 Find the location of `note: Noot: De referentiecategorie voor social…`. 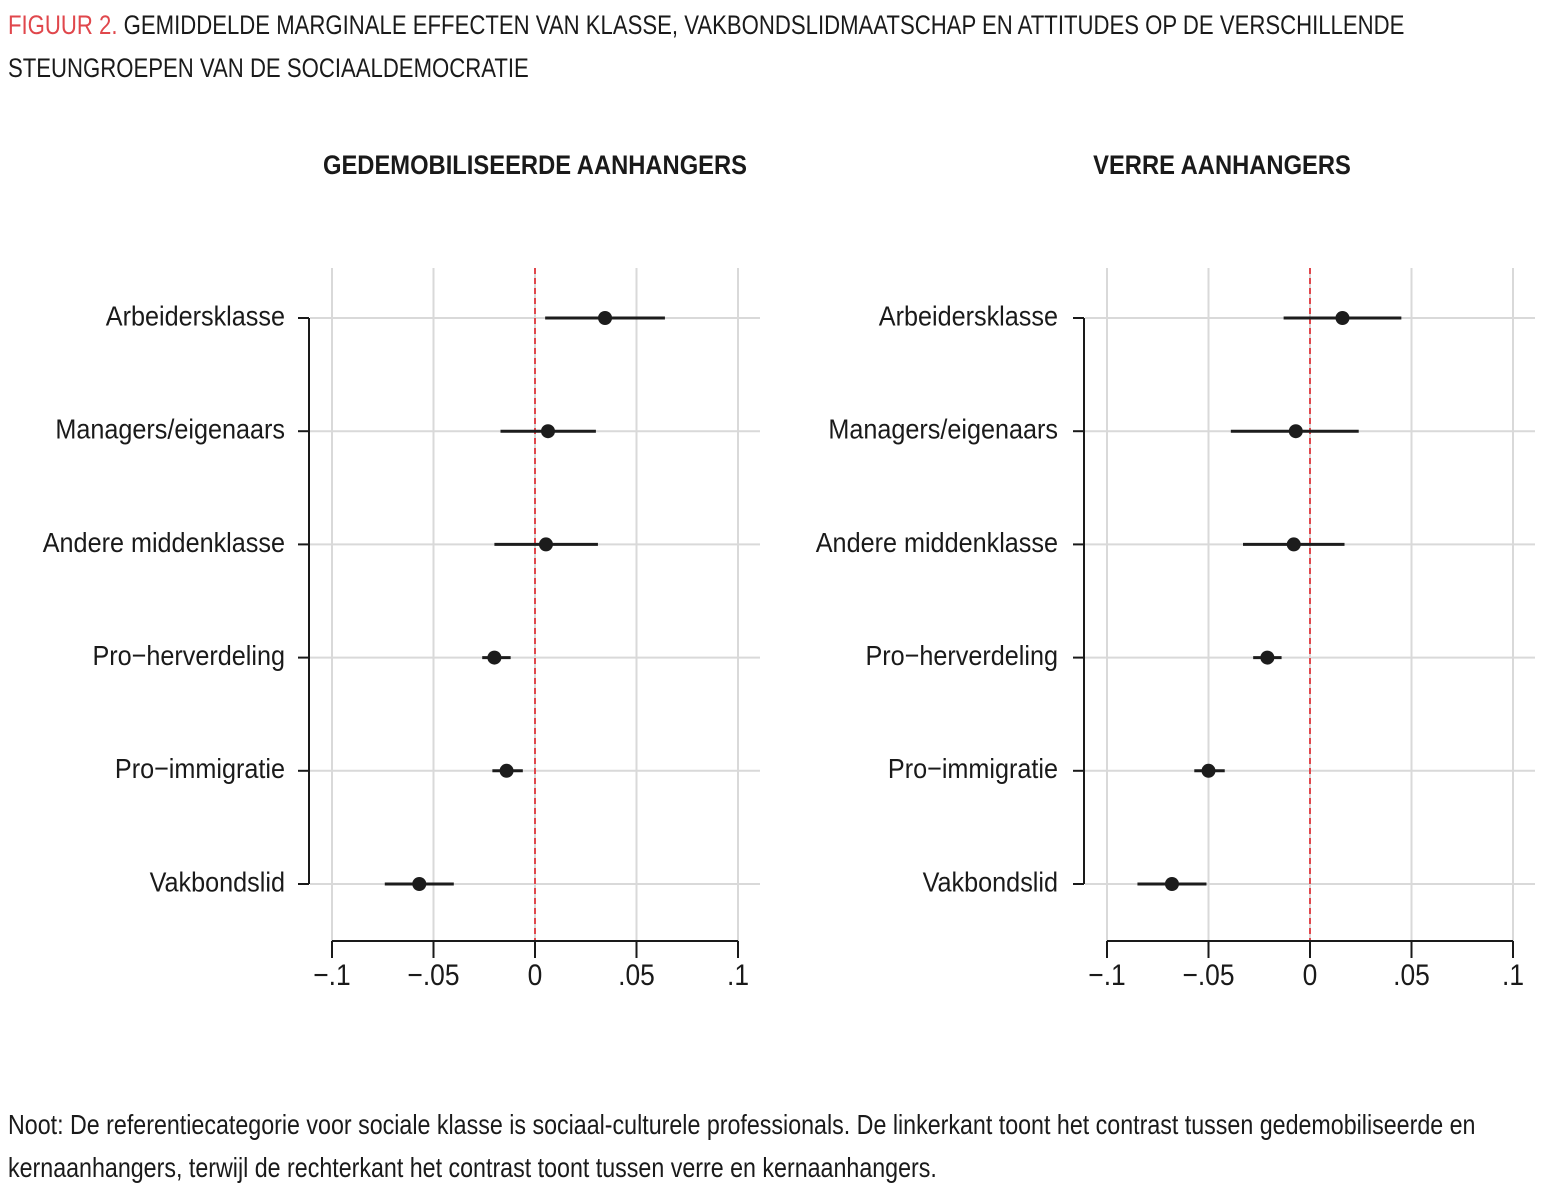

note: Noot: De referentiecategorie voor social… is located at coordinates (742, 1146).